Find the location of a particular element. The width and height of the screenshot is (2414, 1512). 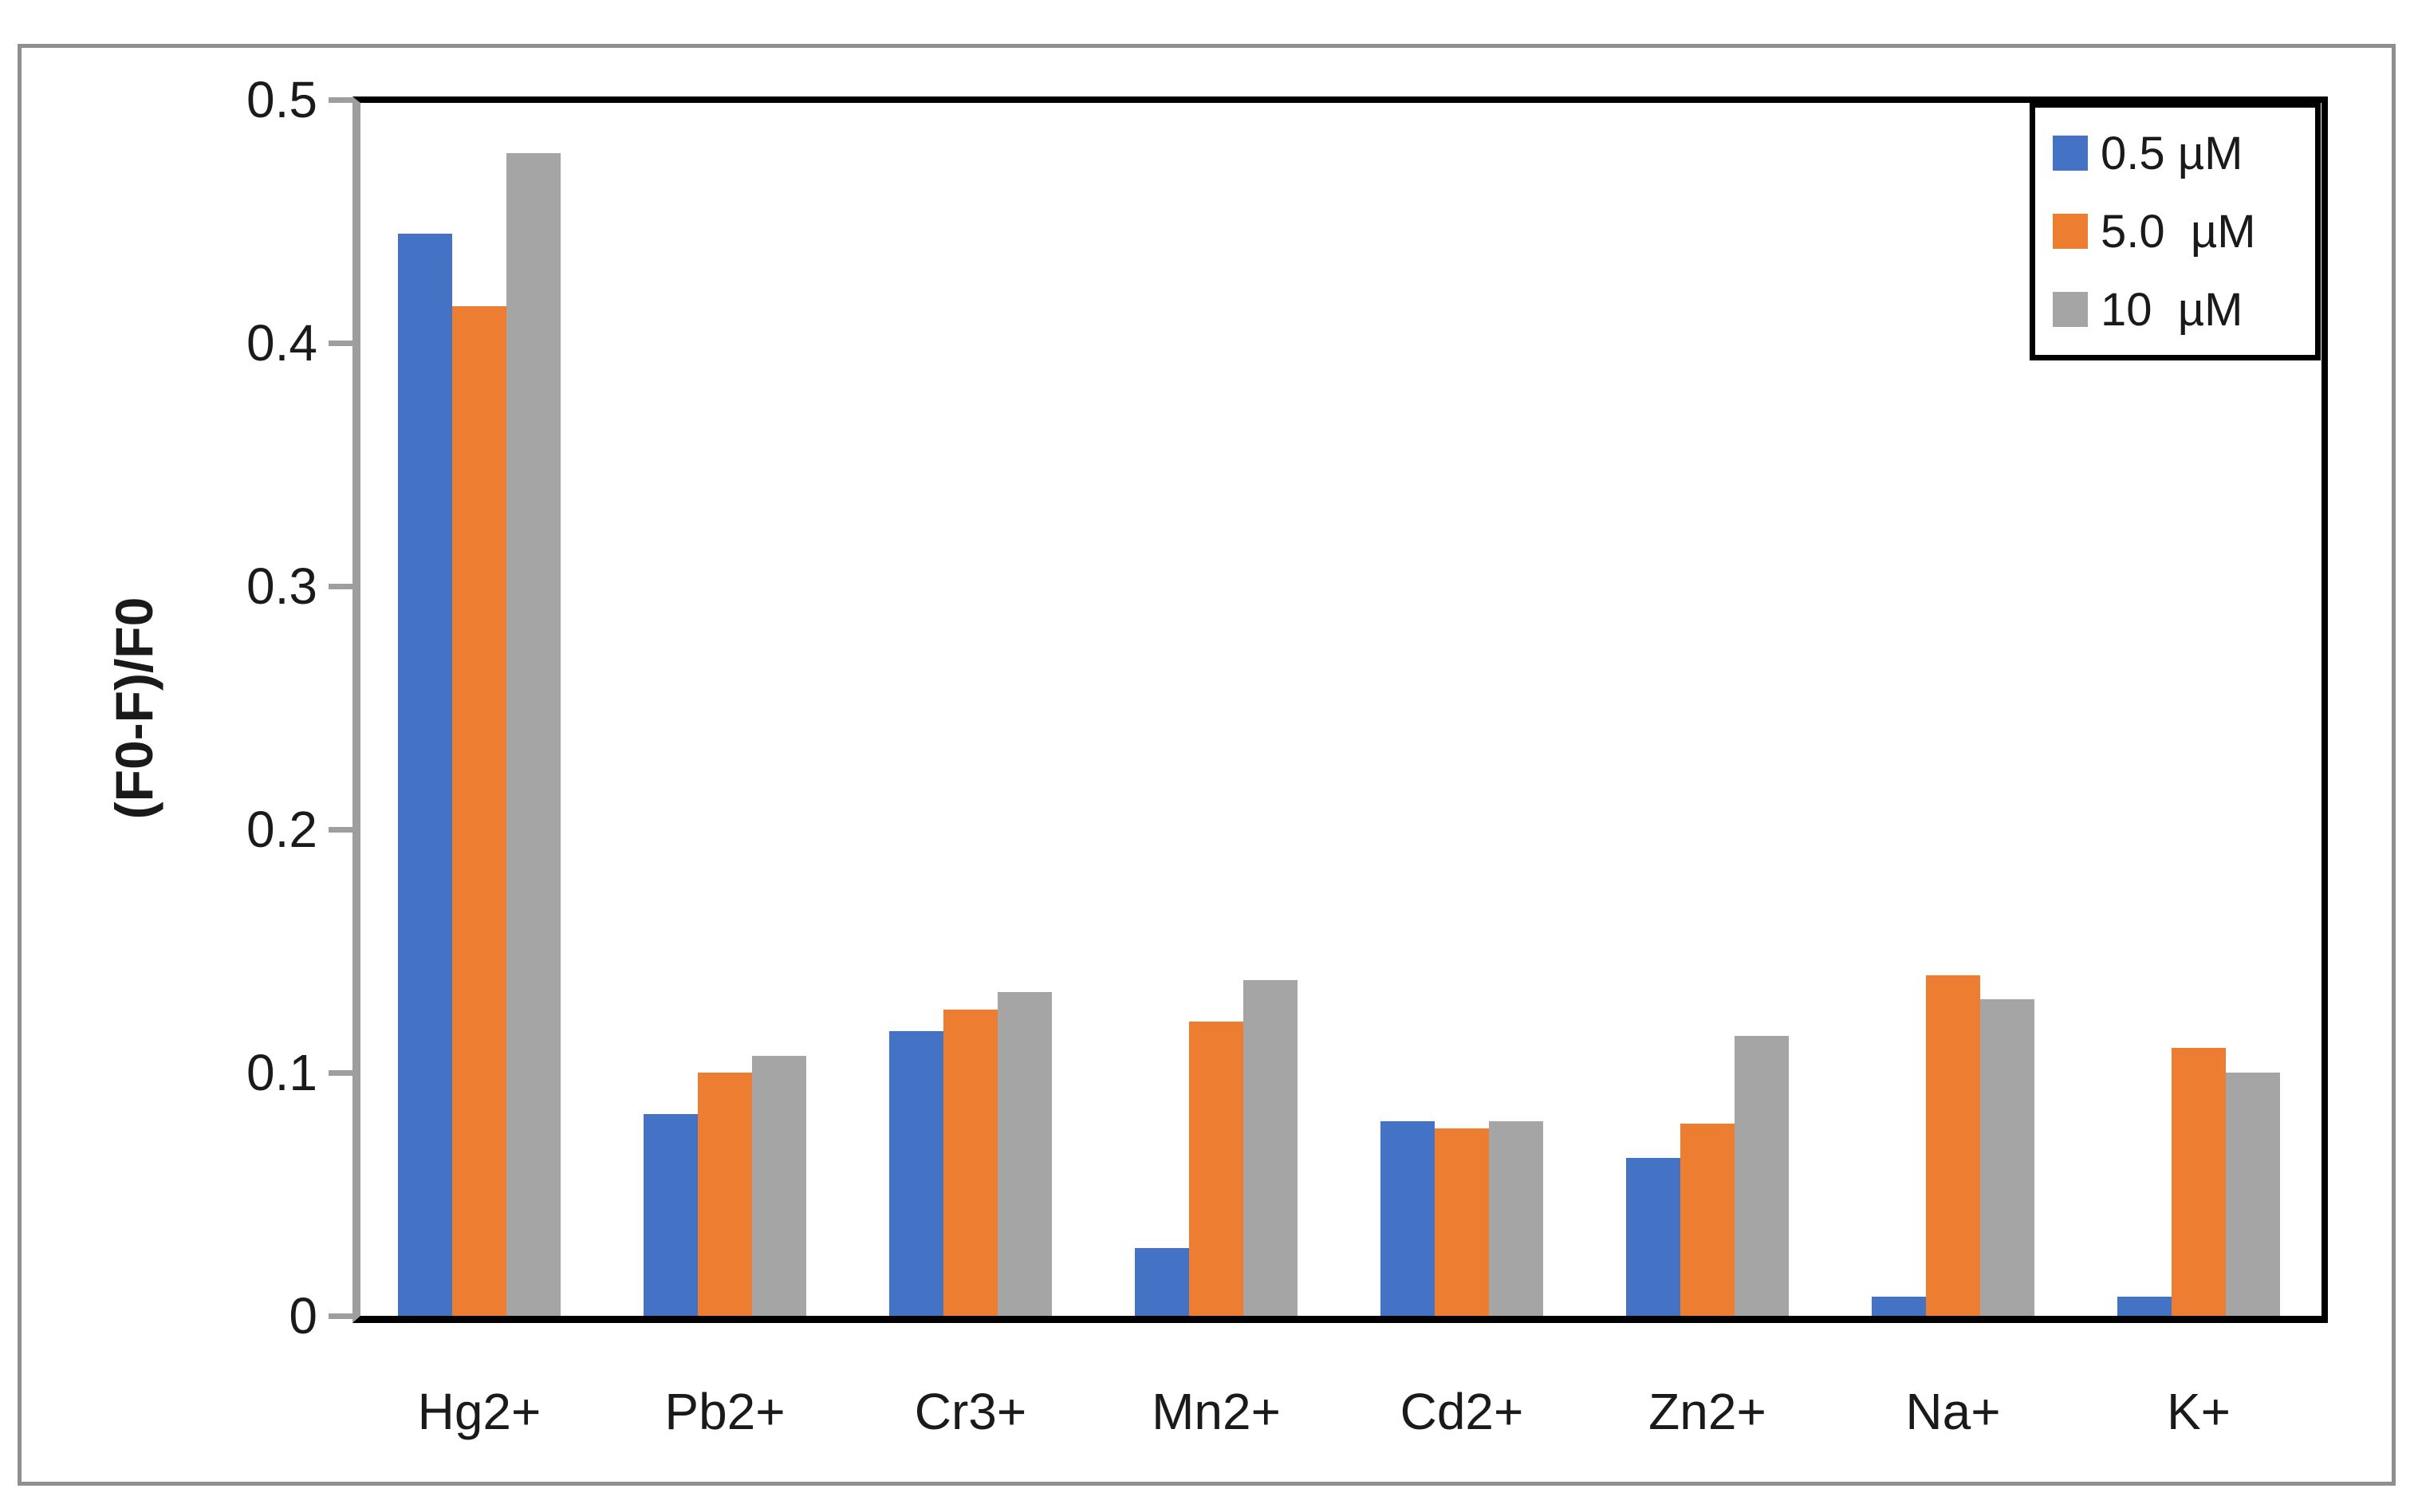

bar-pb2-0-5-m is located at coordinates (671, 1215).